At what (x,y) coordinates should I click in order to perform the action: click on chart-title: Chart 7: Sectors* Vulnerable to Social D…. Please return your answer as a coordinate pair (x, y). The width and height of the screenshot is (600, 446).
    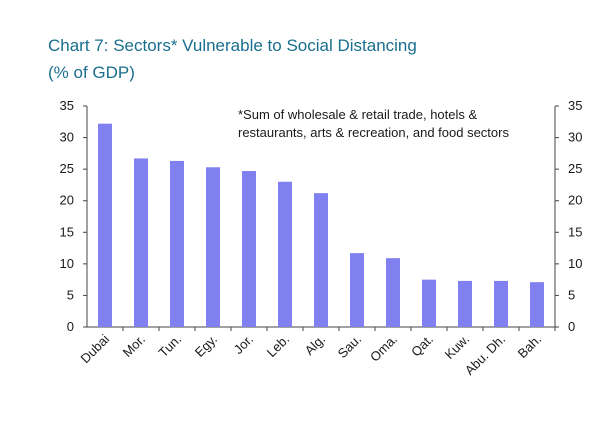
    Looking at the image, I should click on (232, 45).